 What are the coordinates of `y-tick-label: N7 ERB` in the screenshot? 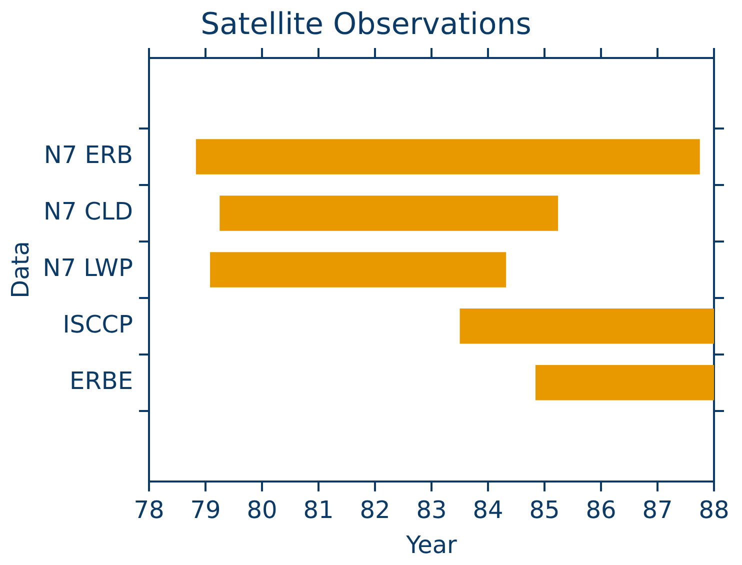 It's located at (89, 155).